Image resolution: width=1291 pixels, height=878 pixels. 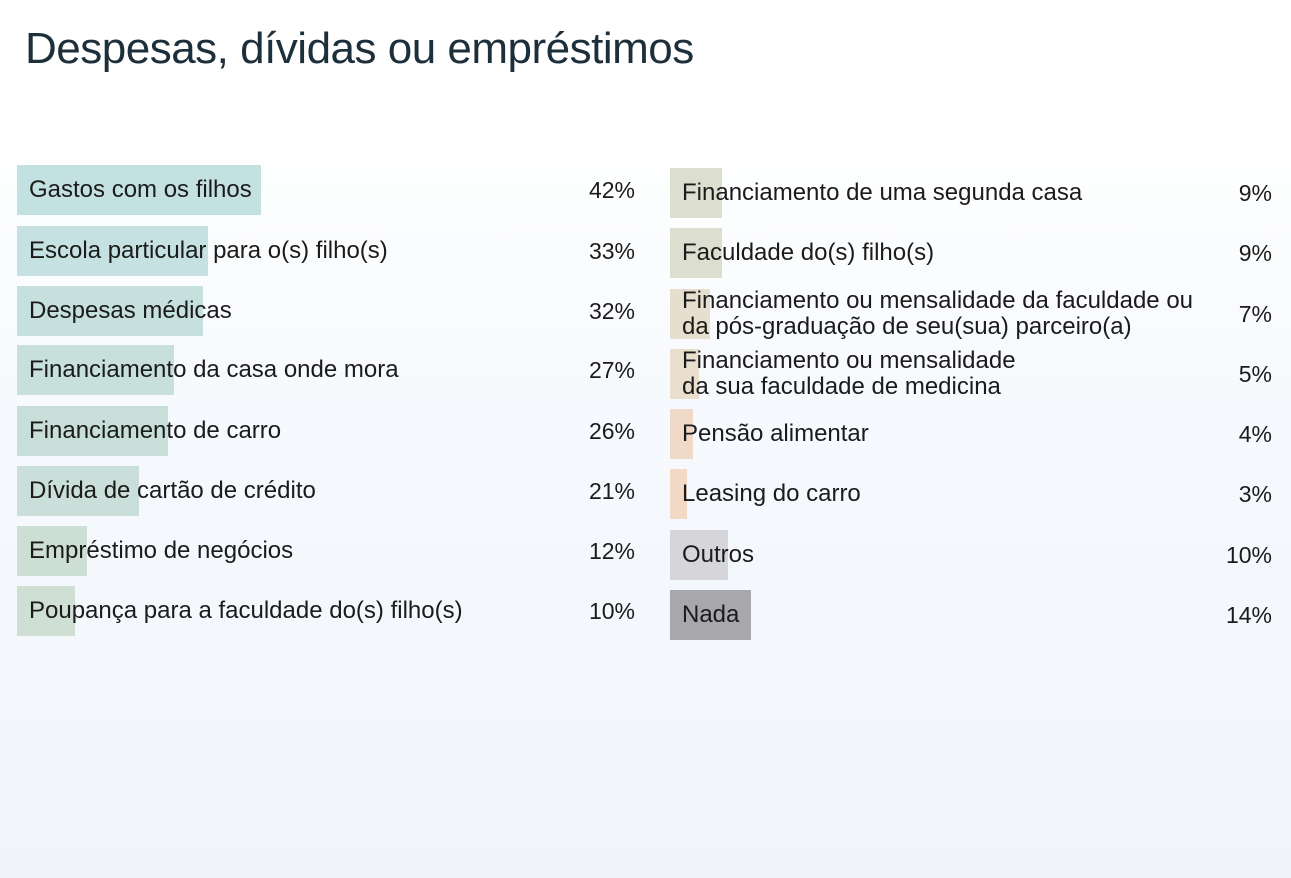 I want to click on bar-value-label: 5%, so click(x=1255, y=373).